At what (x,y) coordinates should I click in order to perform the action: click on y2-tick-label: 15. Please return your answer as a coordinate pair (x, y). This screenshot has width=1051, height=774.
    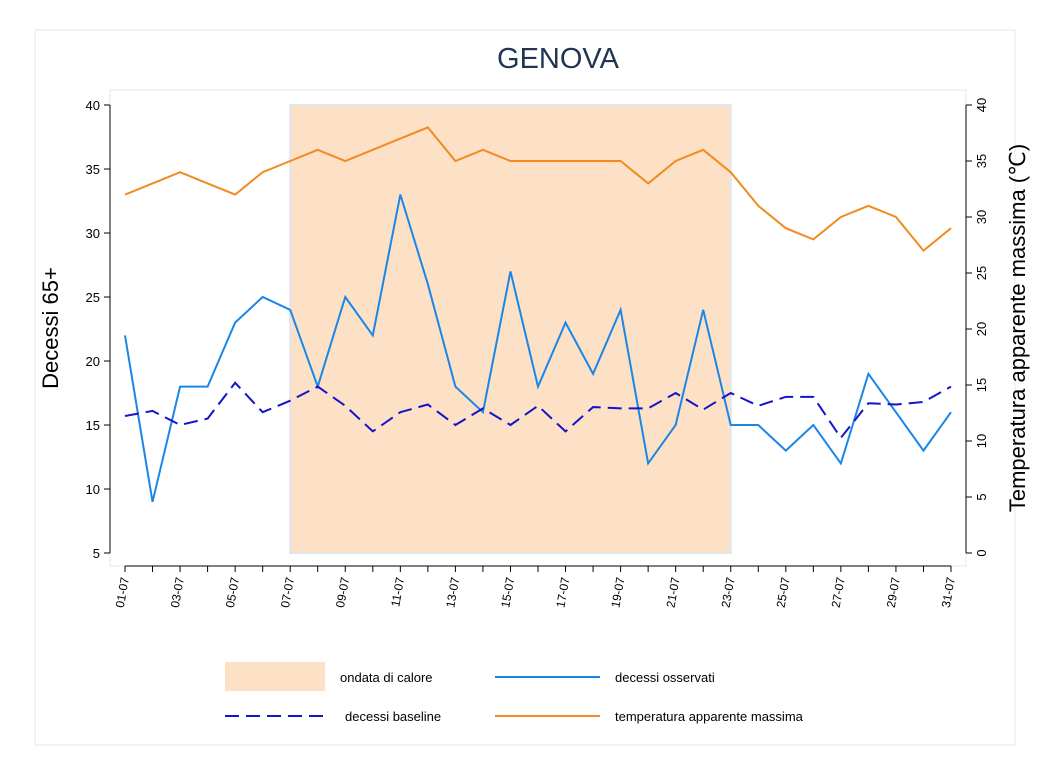
    Looking at the image, I should click on (981, 385).